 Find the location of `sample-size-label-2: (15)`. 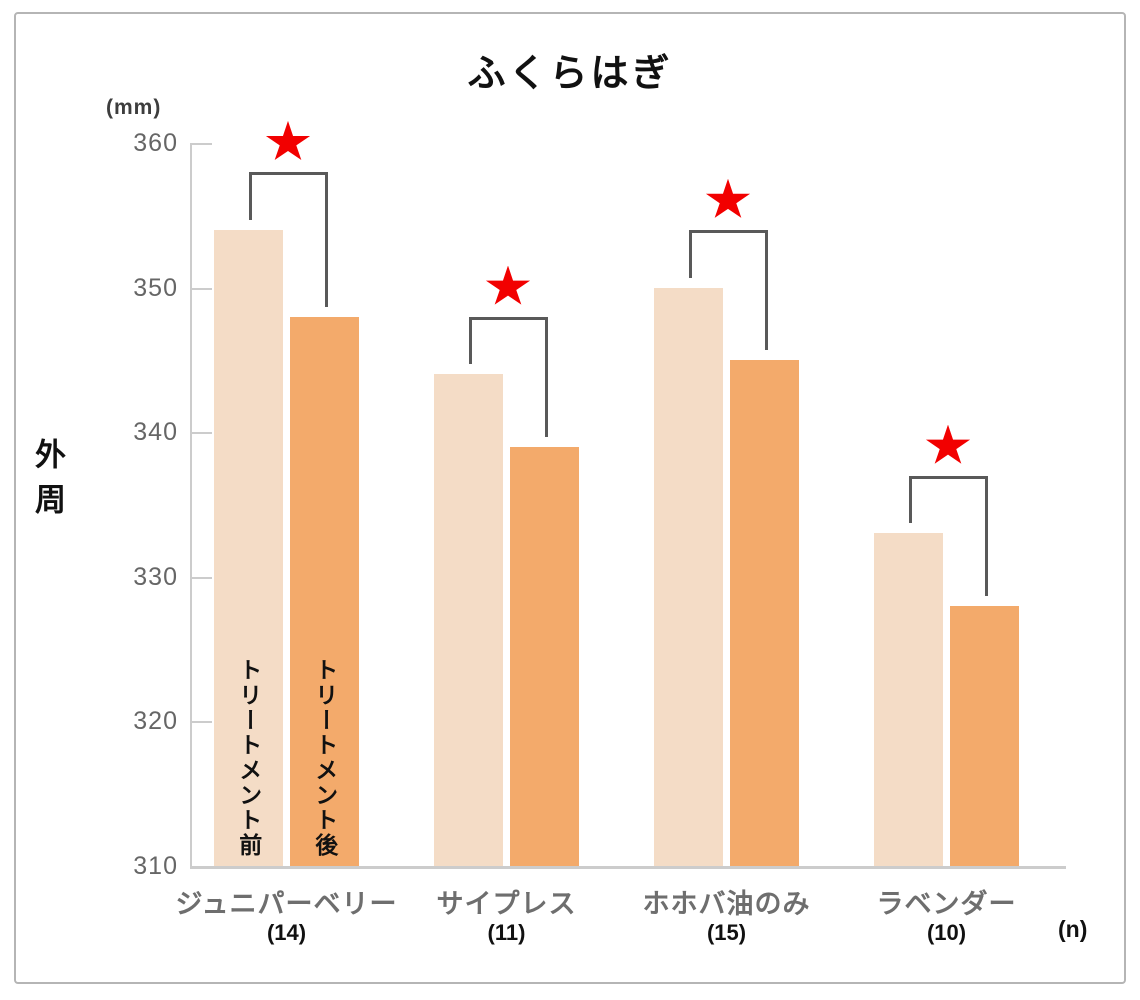

sample-size-label-2: (15) is located at coordinates (726, 932).